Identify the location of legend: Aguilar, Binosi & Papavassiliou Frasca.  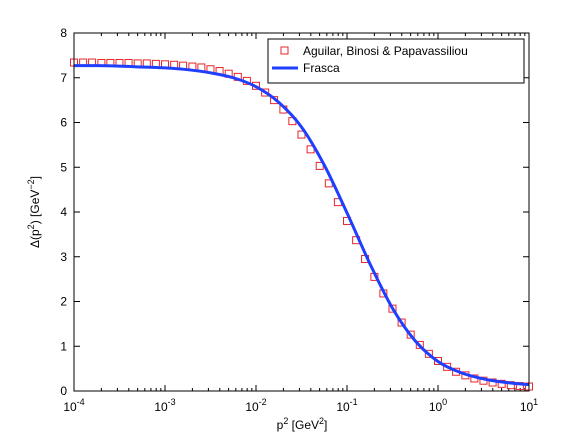
(396, 61).